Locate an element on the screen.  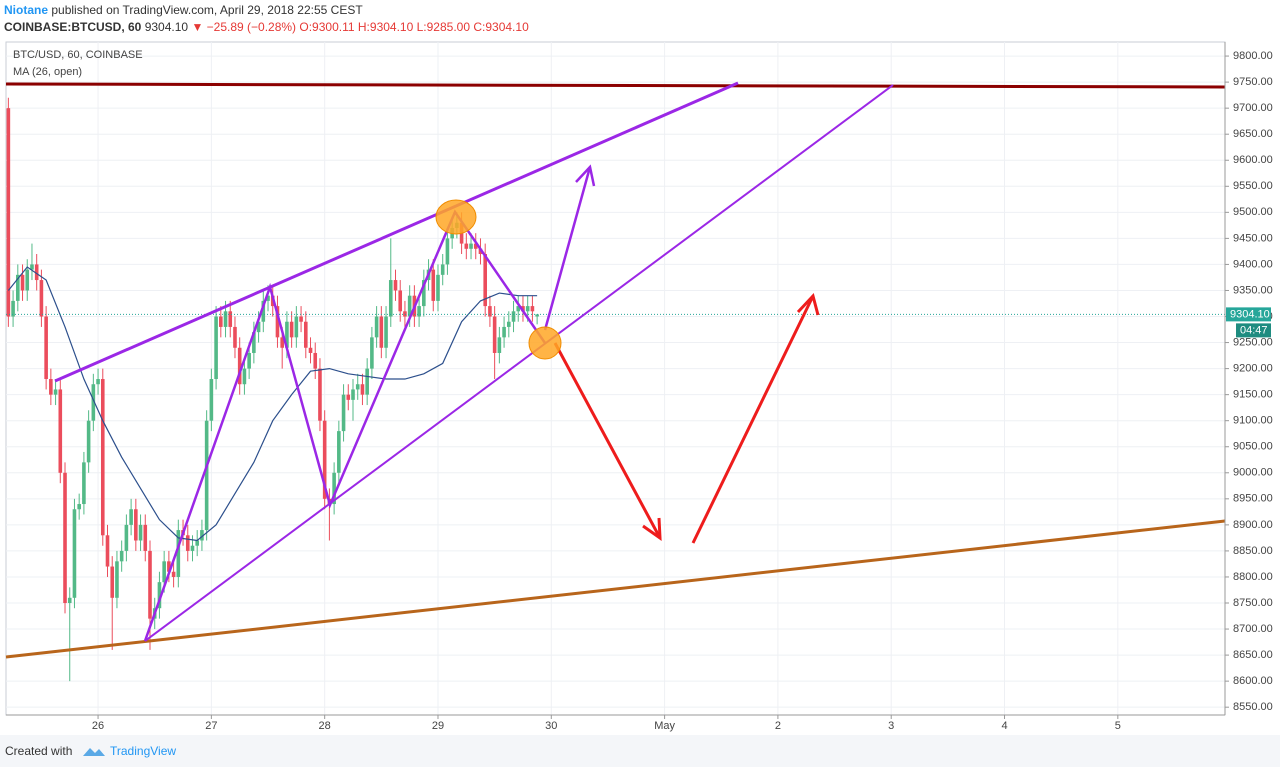
y-tick-label: 9200.00 is located at coordinates (1253, 369).